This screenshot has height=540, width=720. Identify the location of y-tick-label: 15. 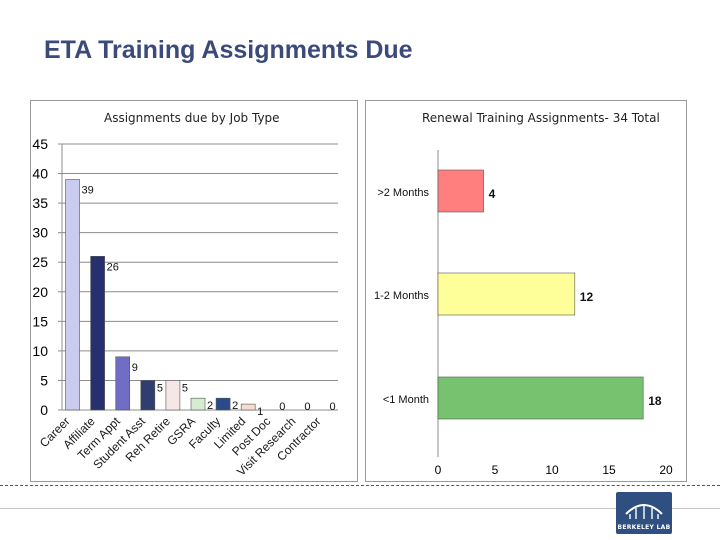
(40, 321).